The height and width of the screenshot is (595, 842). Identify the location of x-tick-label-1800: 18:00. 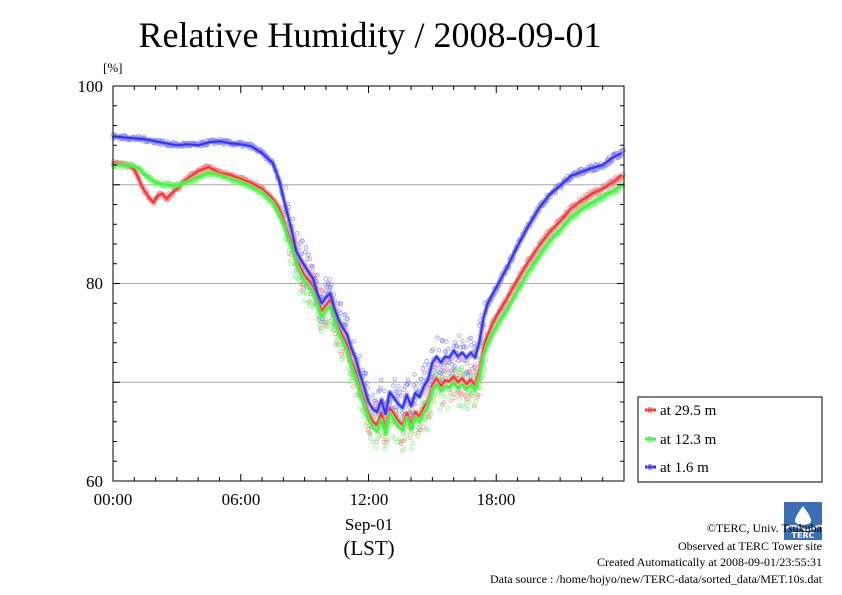
(496, 499).